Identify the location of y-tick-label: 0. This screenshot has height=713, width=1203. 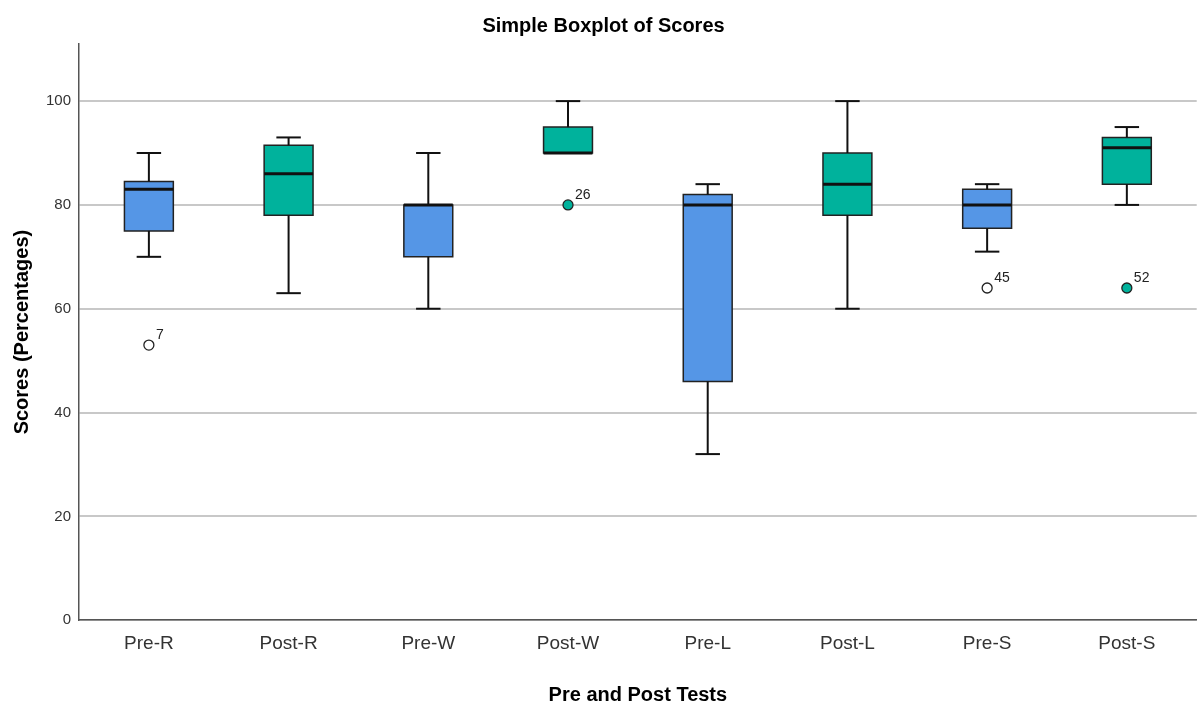
(67, 619).